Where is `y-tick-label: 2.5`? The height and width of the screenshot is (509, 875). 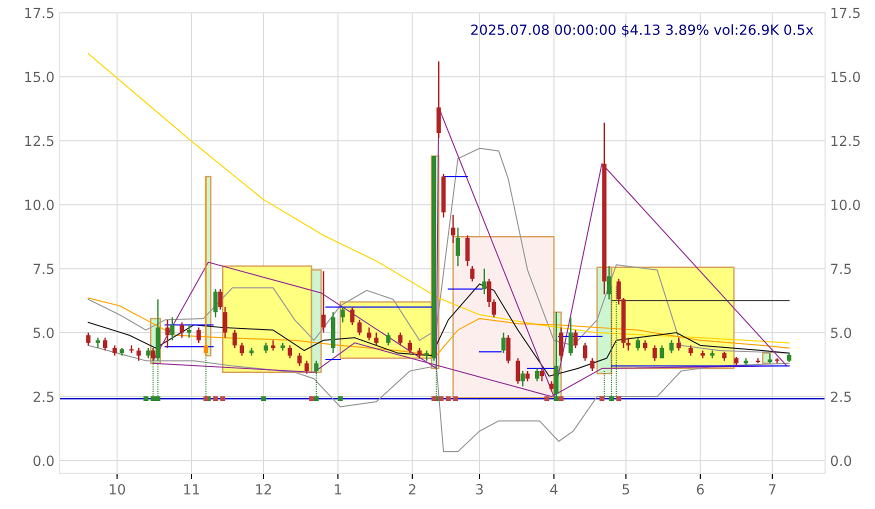 y-tick-label: 2.5 is located at coordinates (44, 397).